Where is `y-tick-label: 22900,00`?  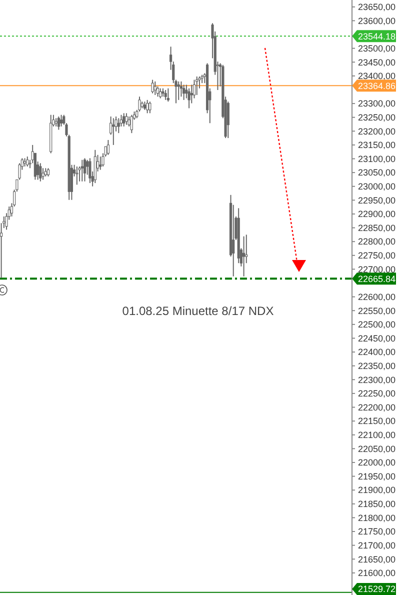 y-tick-label: 22900,00 is located at coordinates (377, 214).